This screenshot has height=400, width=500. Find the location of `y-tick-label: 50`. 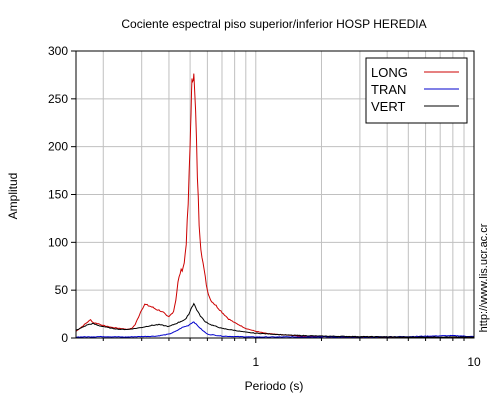

y-tick-label: 50 is located at coordinates (62, 290).